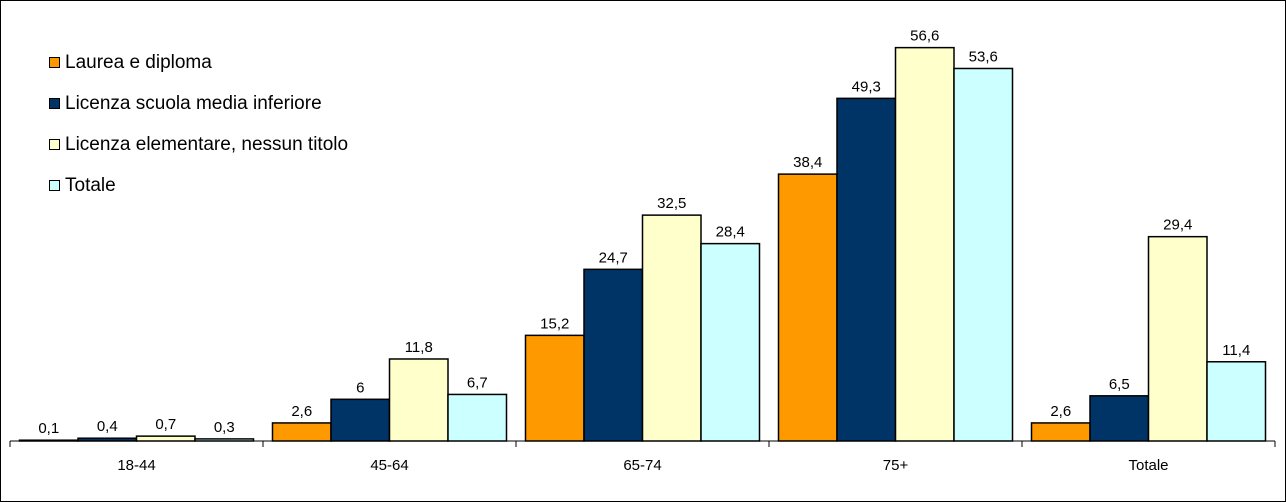 This screenshot has width=1286, height=502. Describe the element at coordinates (54, 185) in the screenshot. I see `legend-swatch-totale` at that location.